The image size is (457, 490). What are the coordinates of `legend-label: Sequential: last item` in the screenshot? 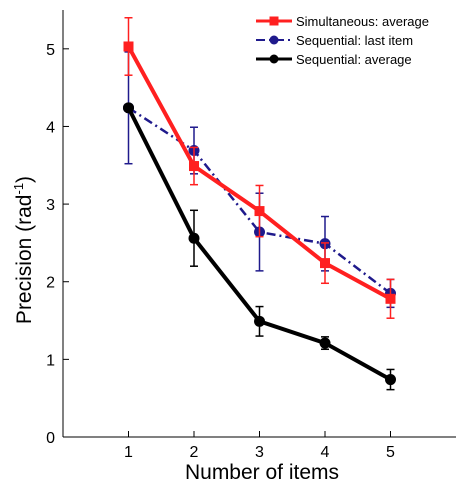 It's located at (354, 40).